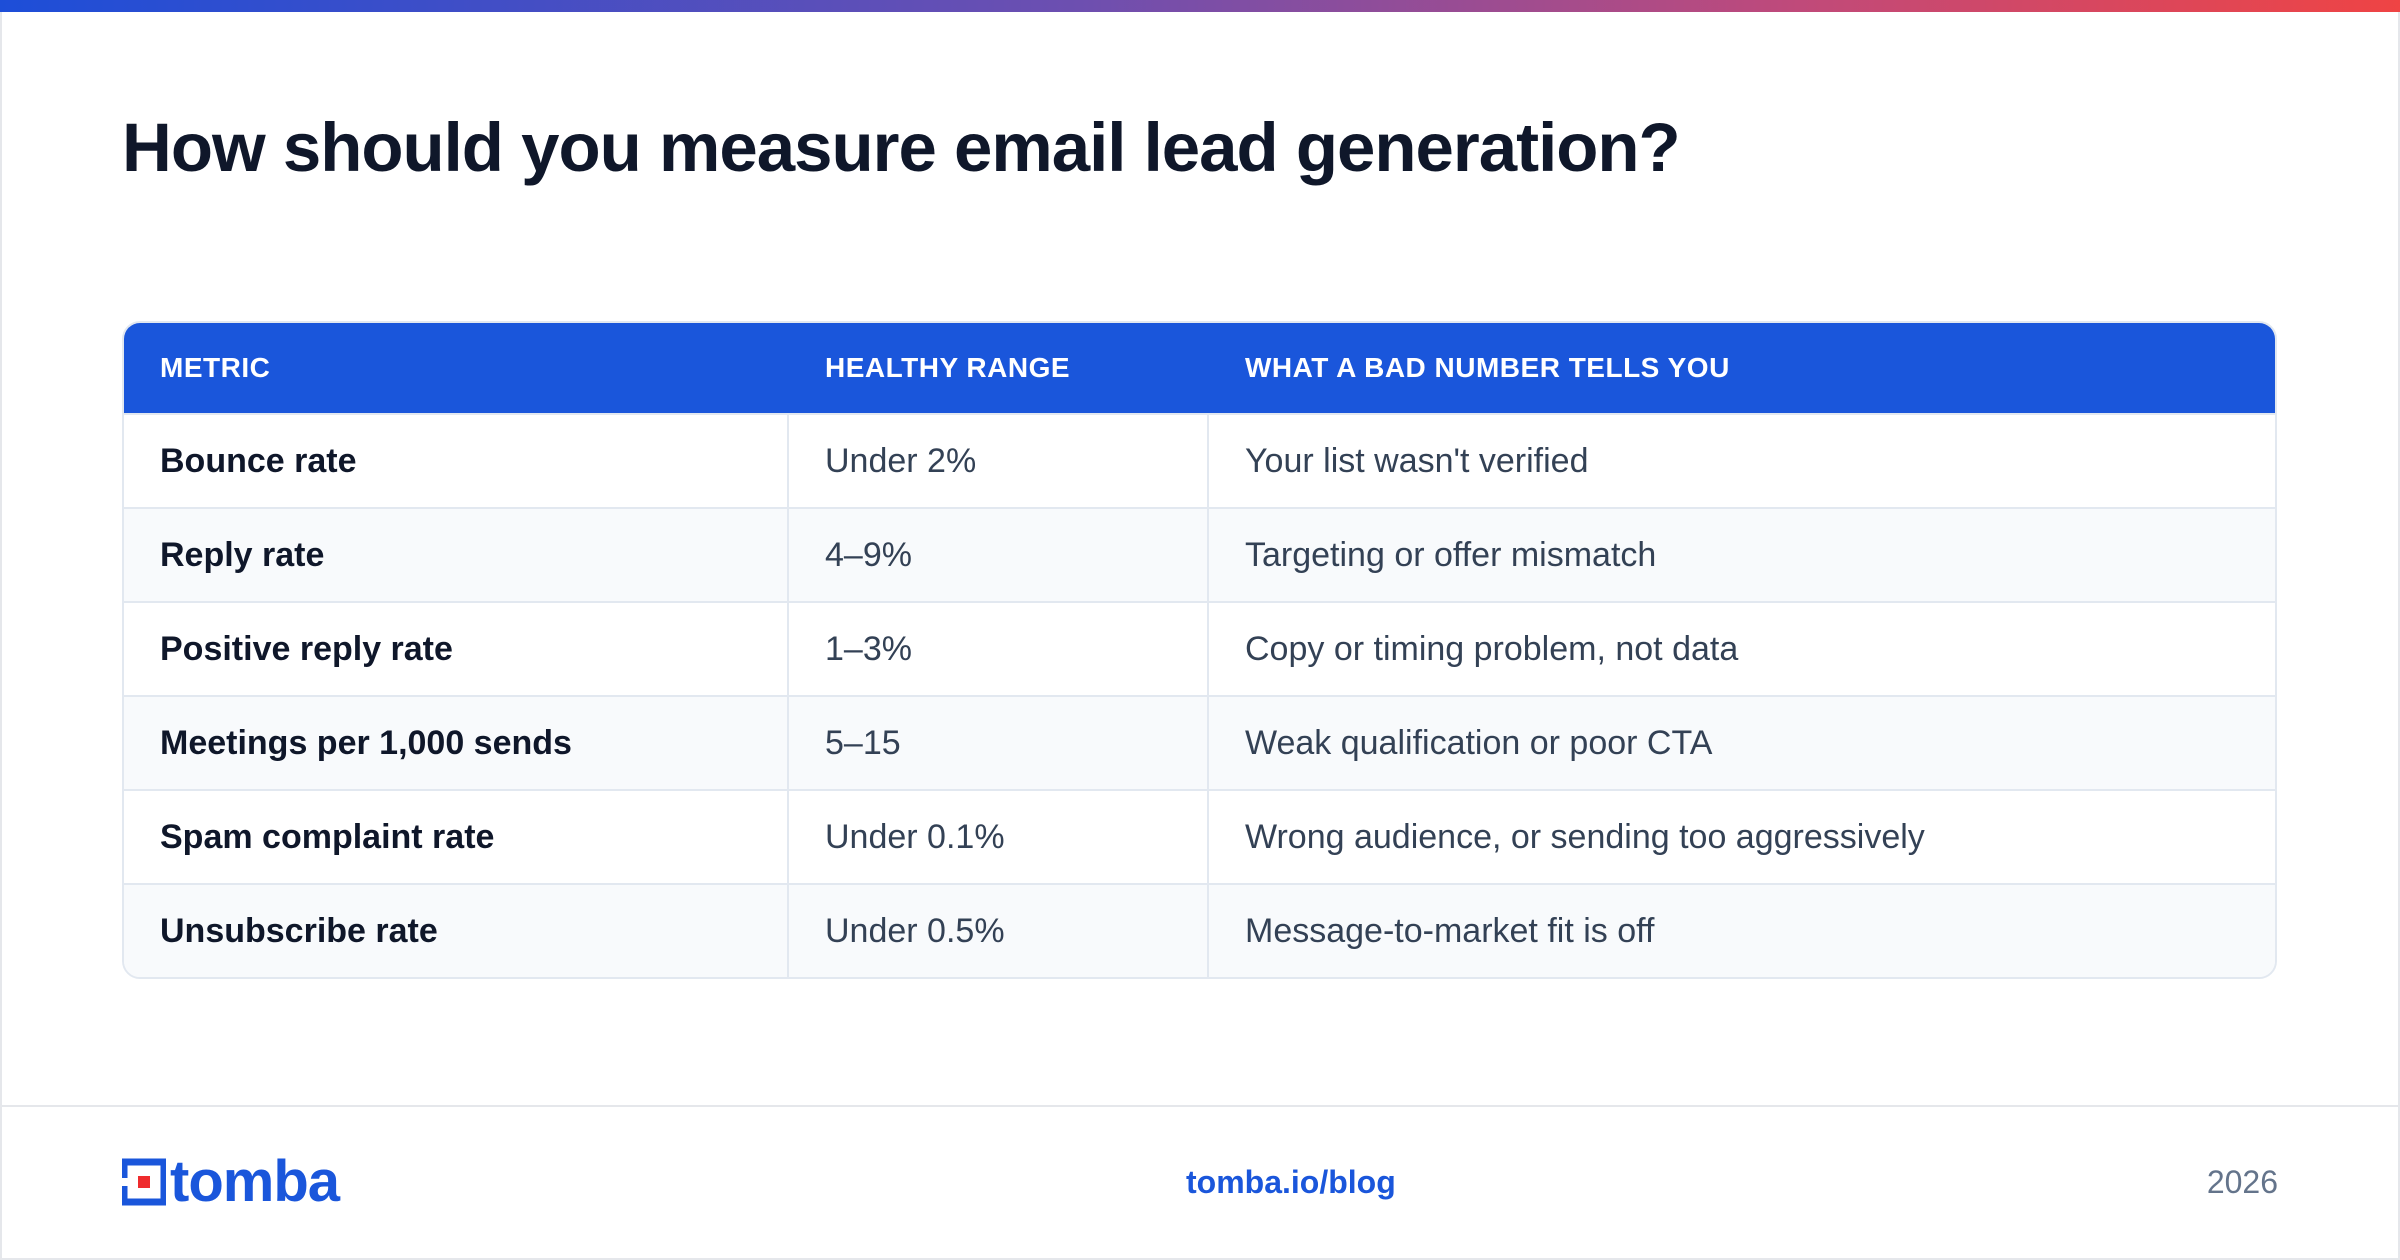  What do you see at coordinates (255, 1181) in the screenshot?
I see `logo-wordmark: tomba` at bounding box center [255, 1181].